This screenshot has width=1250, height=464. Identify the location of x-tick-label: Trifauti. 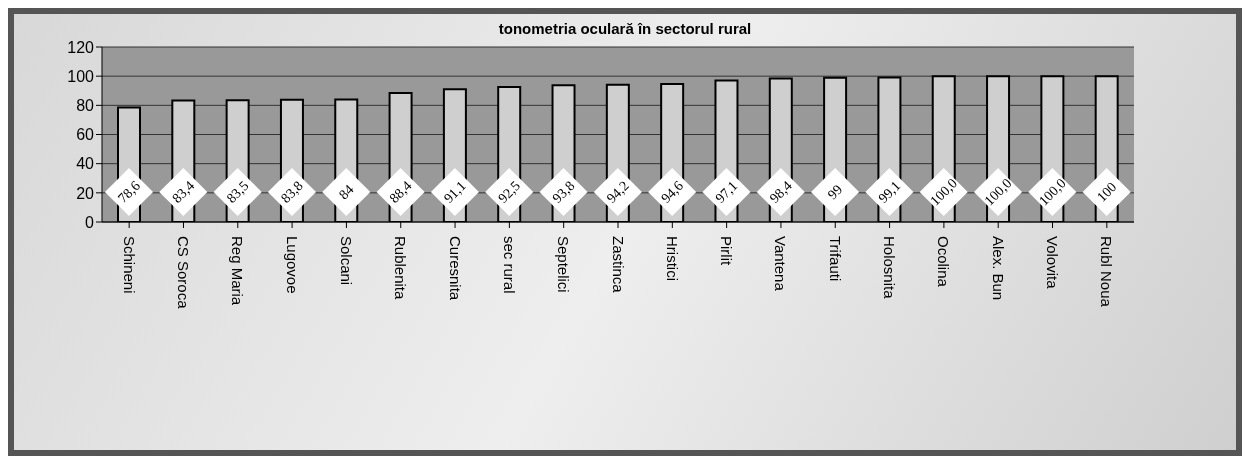
(835, 259).